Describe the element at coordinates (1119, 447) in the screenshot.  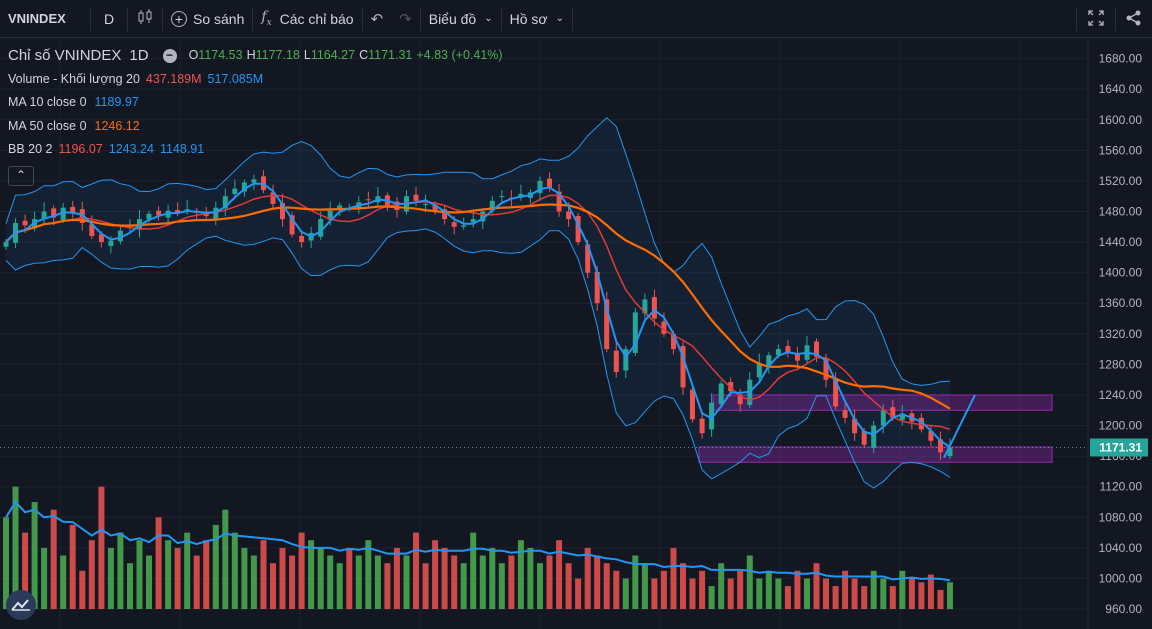
I see `last-price-badge` at that location.